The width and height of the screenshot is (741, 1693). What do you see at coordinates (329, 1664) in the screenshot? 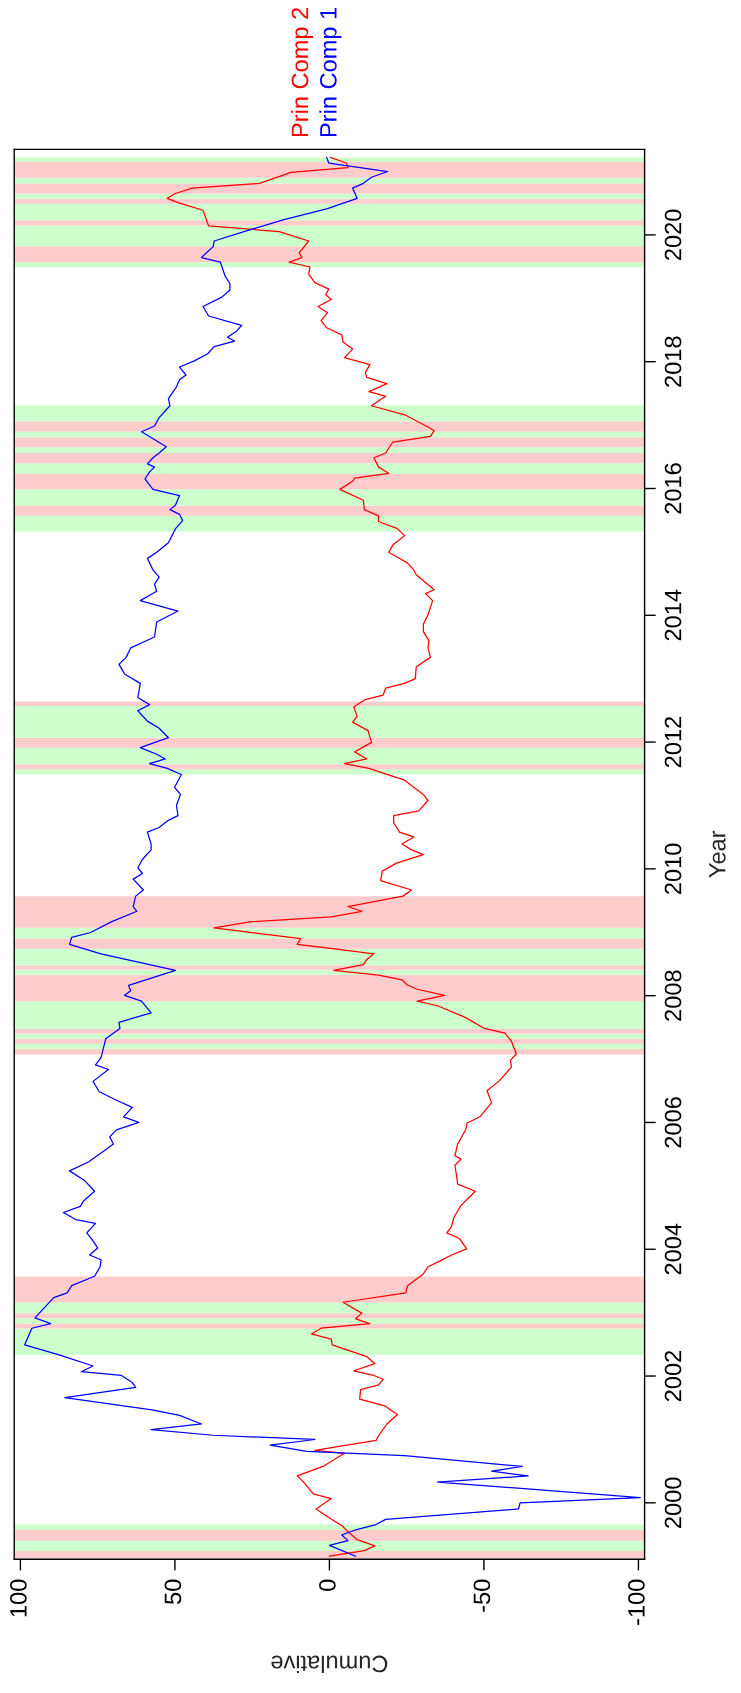
I see `x-axis-title: Cumulative` at bounding box center [329, 1664].